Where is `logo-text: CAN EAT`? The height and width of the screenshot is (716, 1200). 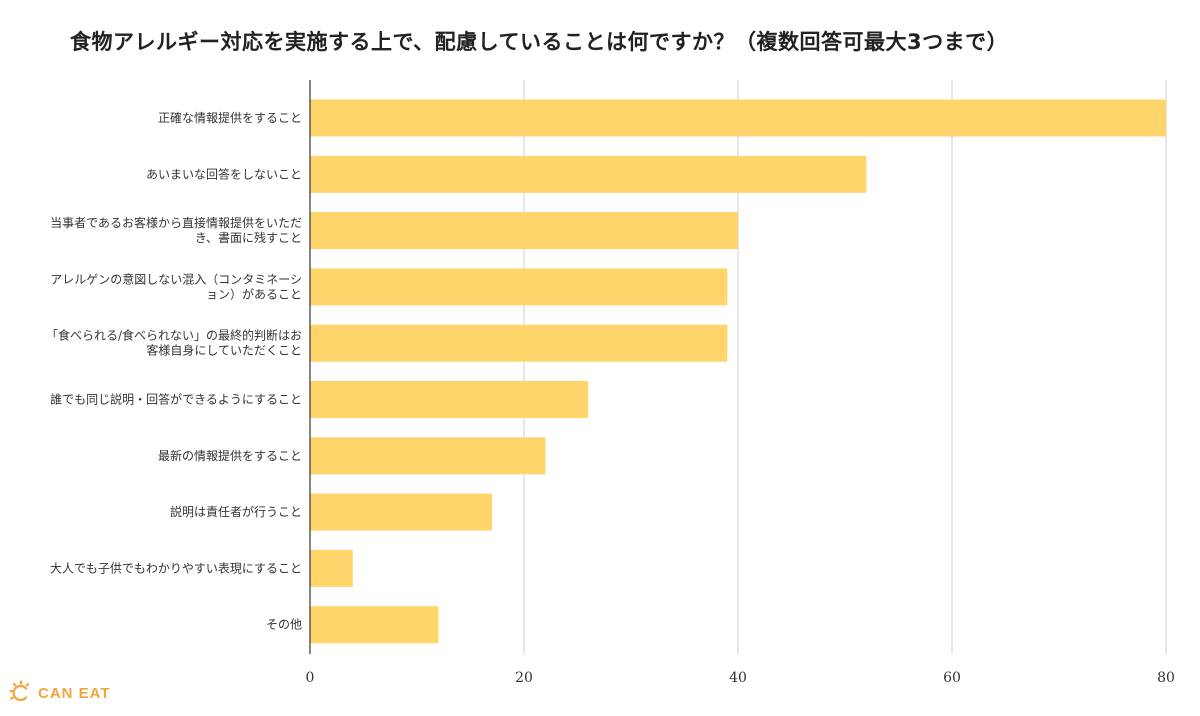
logo-text: CAN EAT is located at coordinates (74, 693).